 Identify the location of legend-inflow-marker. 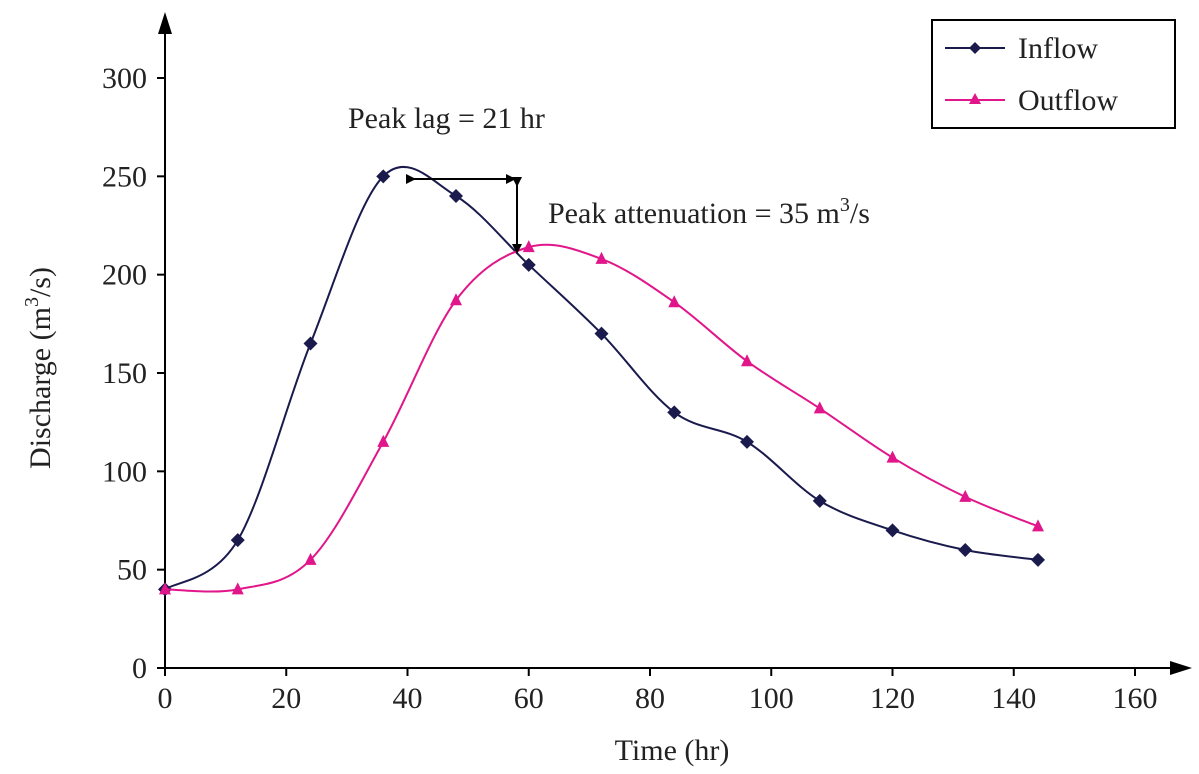
(975, 48).